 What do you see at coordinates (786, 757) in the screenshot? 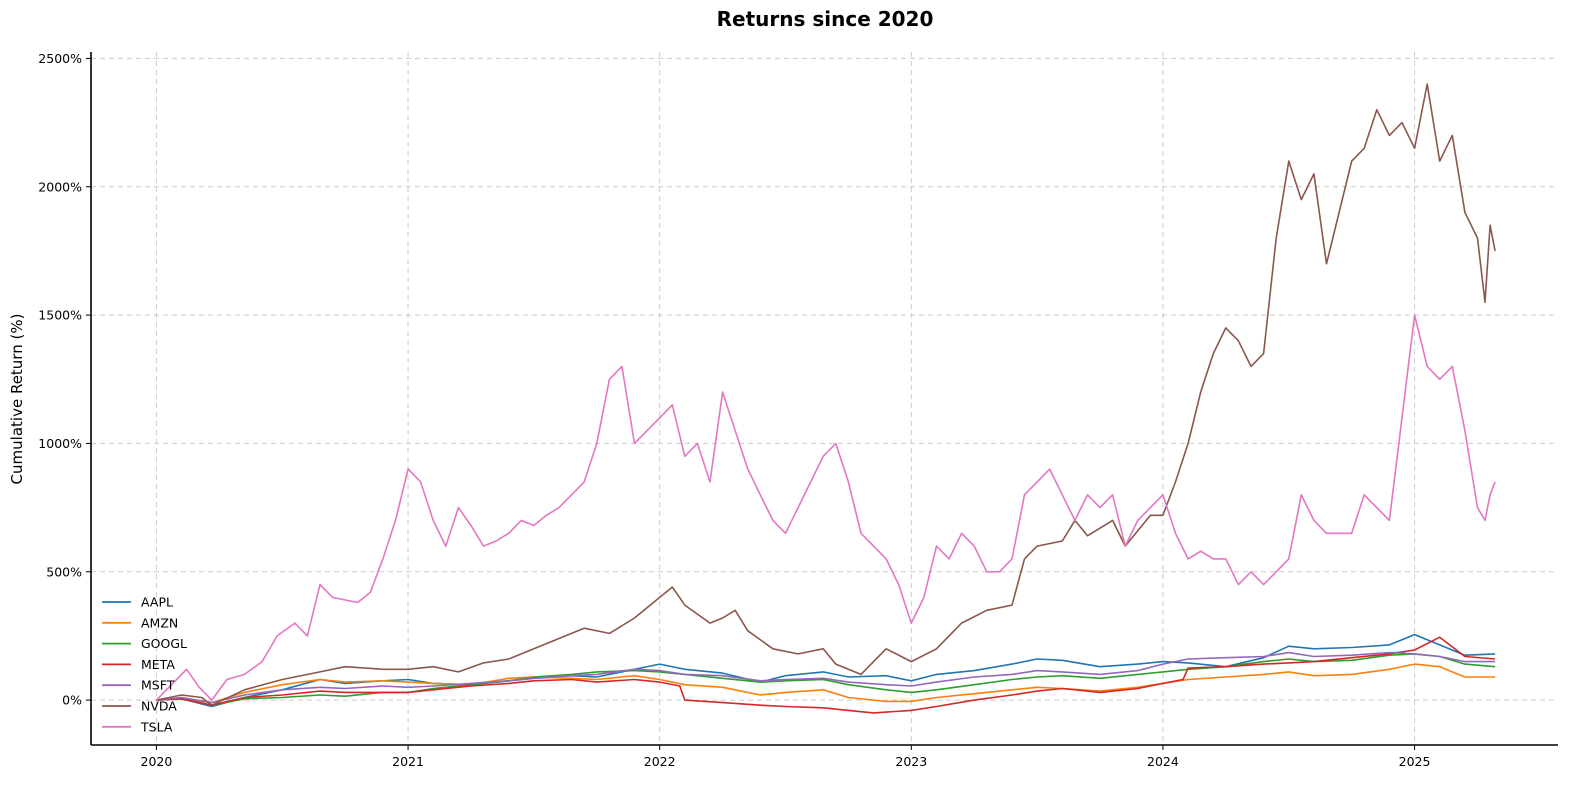
I see `x-axis-ticks: 2020 2021 2022 2023 2024 2025` at bounding box center [786, 757].